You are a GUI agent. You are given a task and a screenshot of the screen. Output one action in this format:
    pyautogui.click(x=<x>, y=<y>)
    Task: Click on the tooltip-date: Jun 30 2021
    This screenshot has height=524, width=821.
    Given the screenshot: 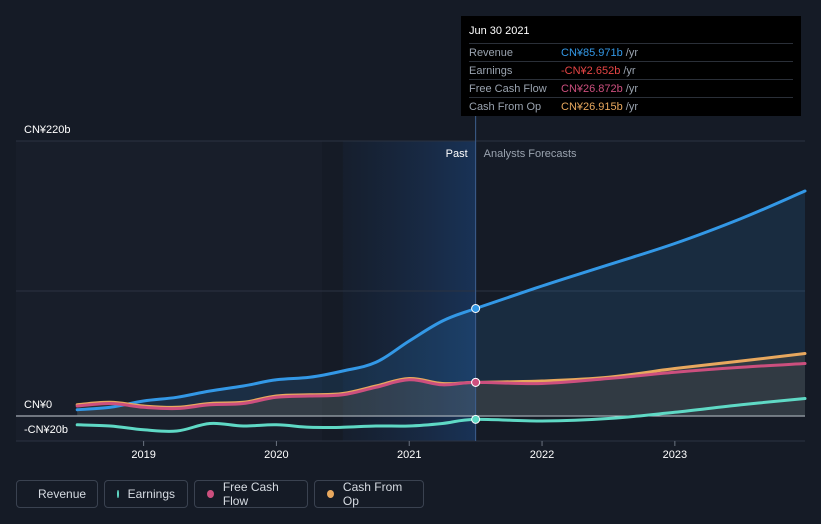 What is the action you would take?
    pyautogui.click(x=499, y=31)
    